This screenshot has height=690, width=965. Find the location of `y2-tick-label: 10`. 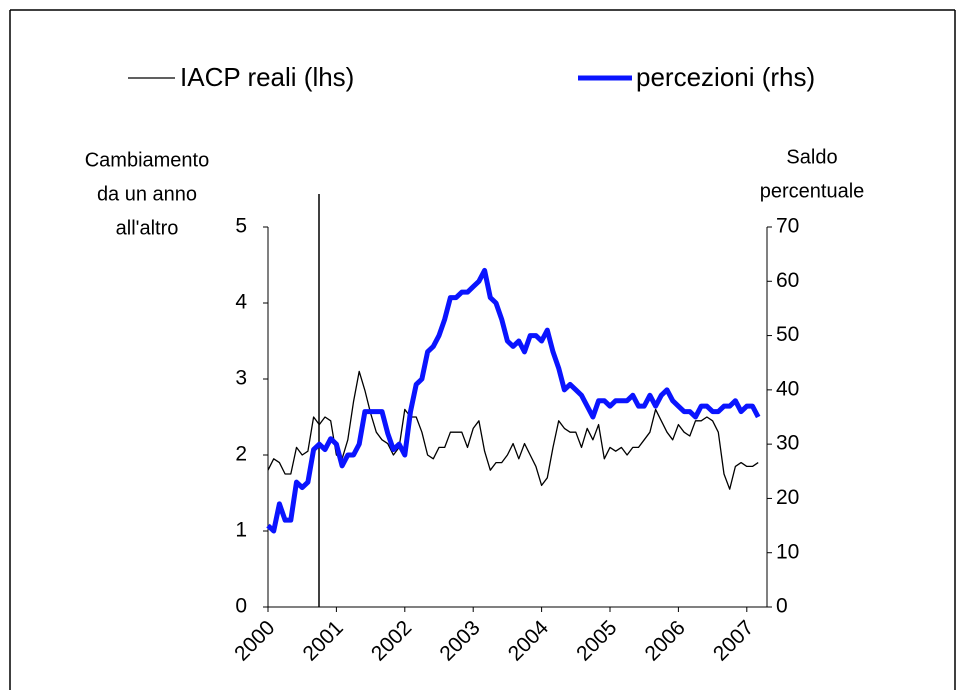

y2-tick-label: 10 is located at coordinates (787, 551).